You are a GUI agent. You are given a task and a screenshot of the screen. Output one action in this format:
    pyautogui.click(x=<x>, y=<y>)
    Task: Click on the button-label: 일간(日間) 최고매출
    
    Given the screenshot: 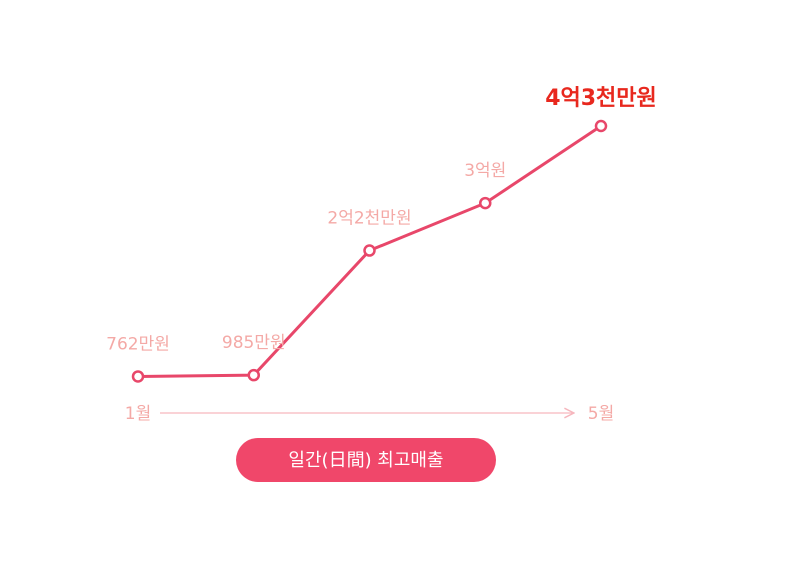 What is the action you would take?
    pyautogui.click(x=365, y=460)
    